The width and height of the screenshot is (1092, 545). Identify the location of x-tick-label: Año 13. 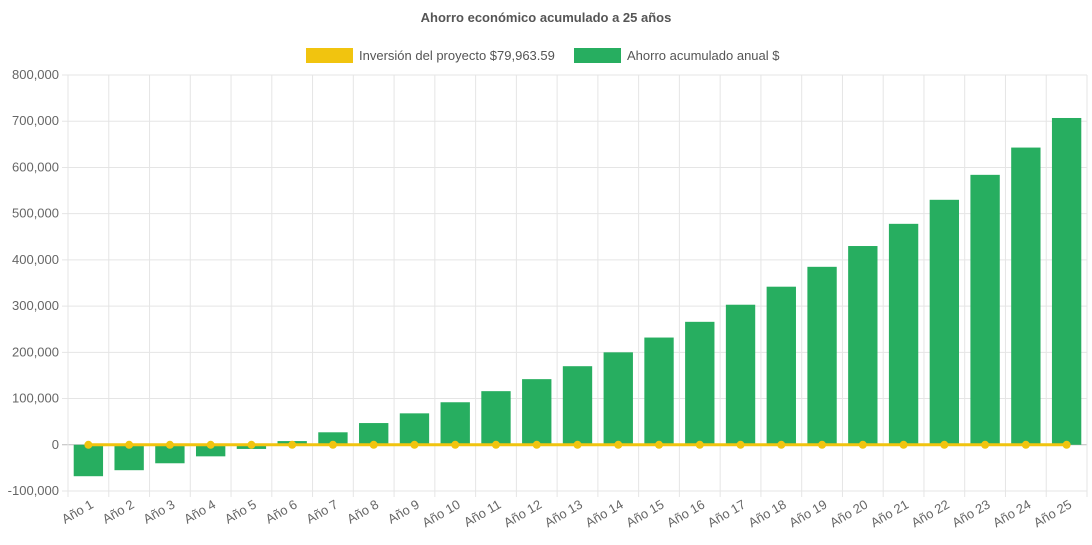
(563, 514).